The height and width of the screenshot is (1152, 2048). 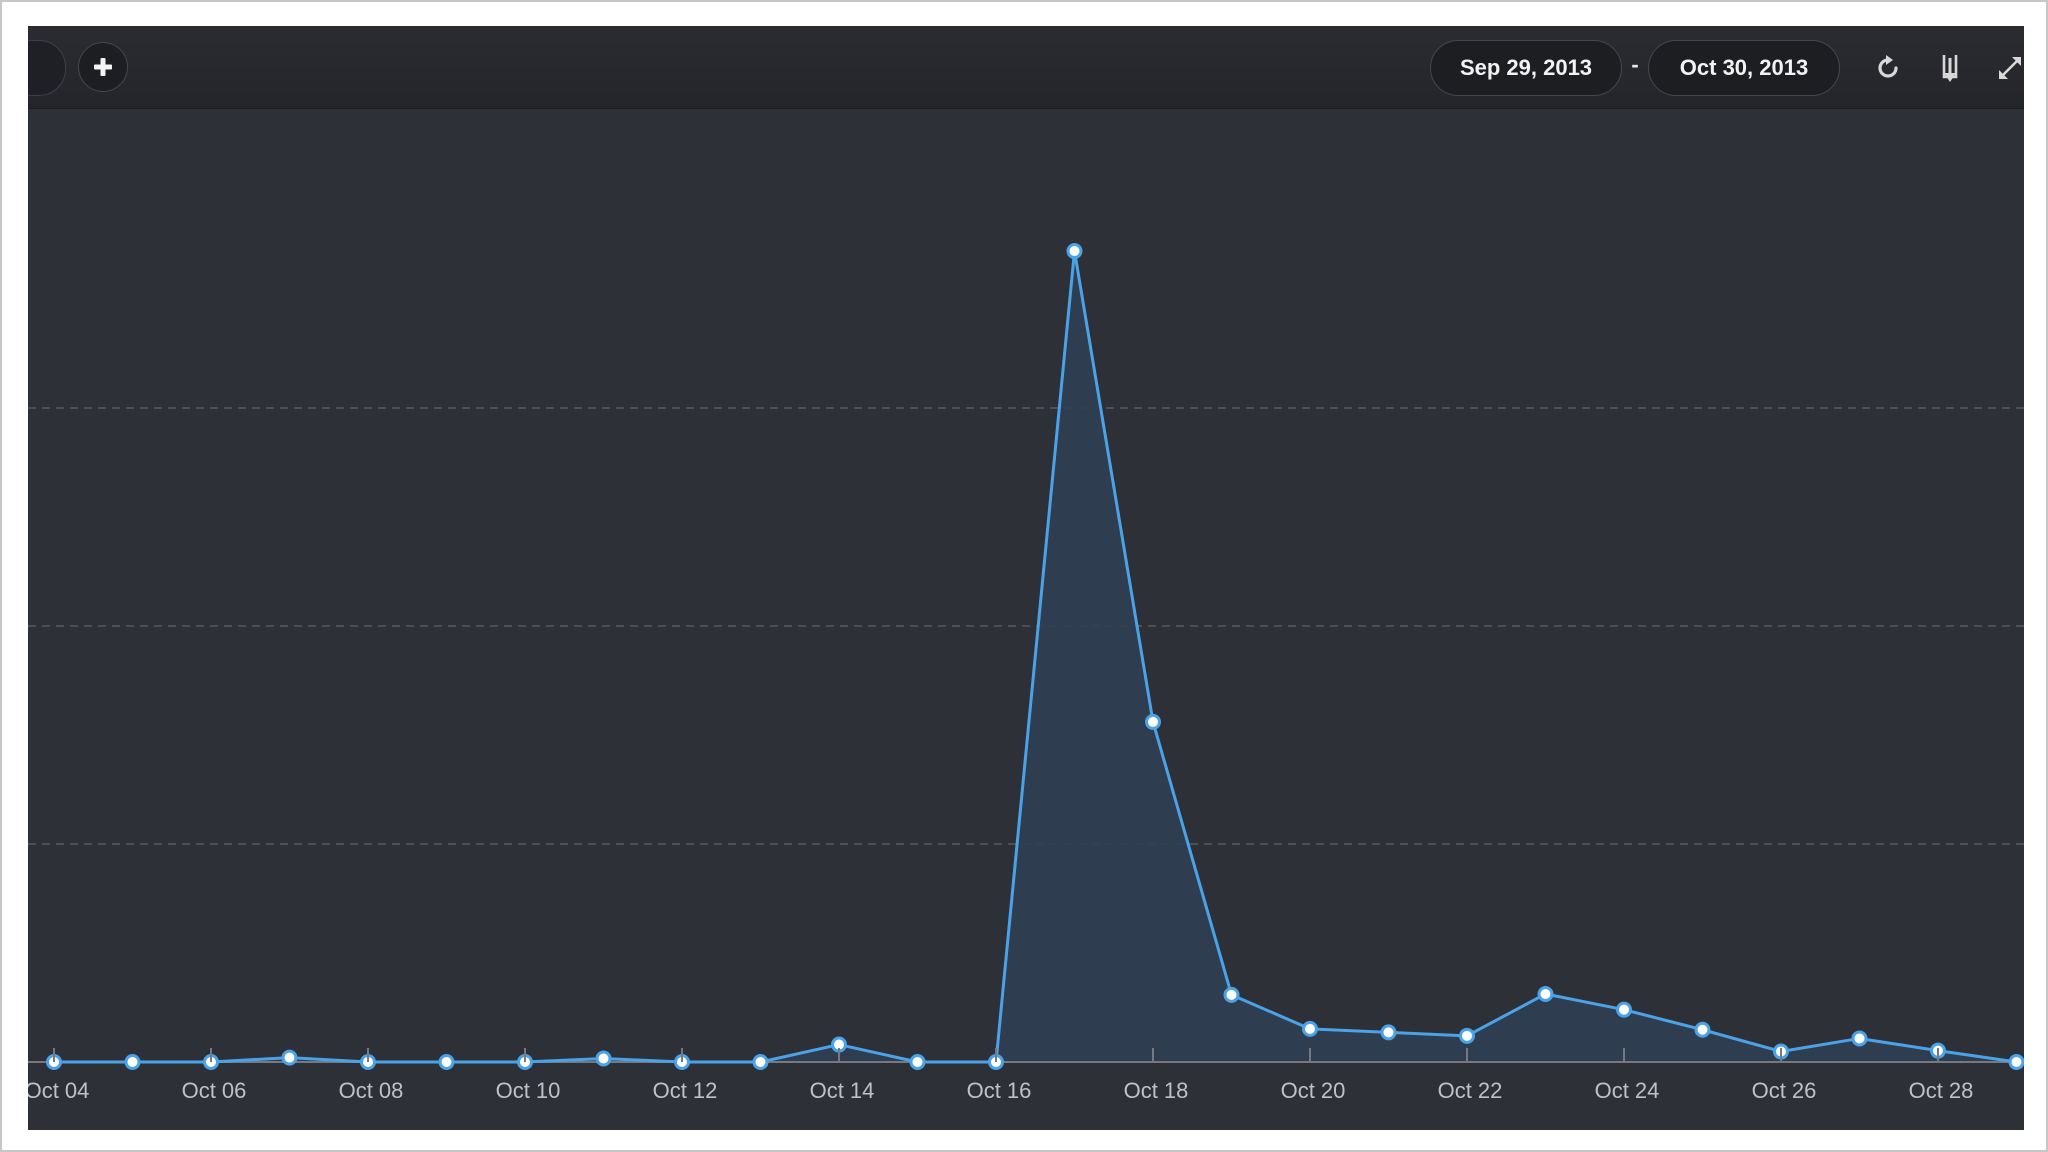 I want to click on left-pill-button, so click(x=47, y=68).